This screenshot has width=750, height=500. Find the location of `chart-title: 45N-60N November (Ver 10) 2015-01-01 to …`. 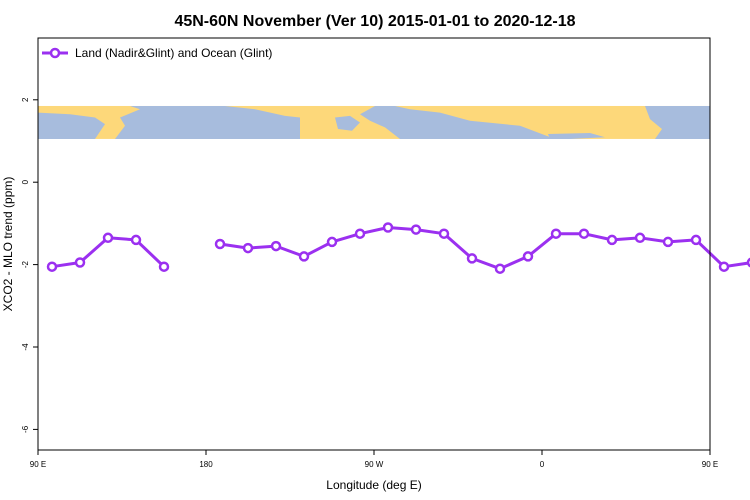

chart-title: 45N-60N November (Ver 10) 2015-01-01 to … is located at coordinates (374, 21).